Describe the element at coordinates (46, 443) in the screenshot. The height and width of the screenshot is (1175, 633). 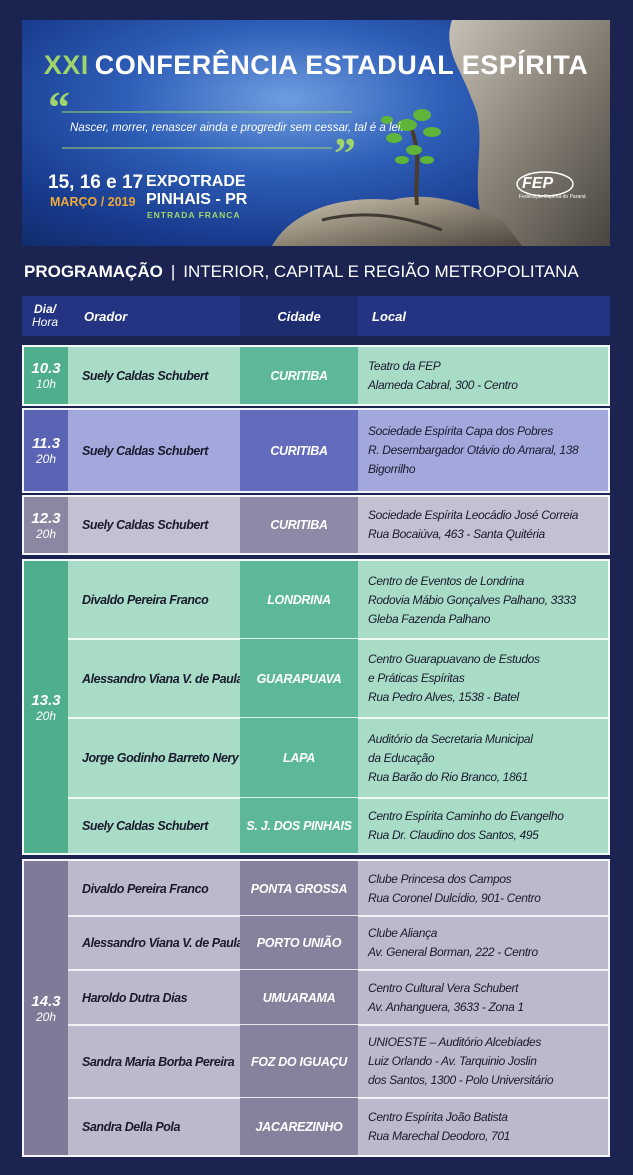
I see `day: 11.3` at that location.